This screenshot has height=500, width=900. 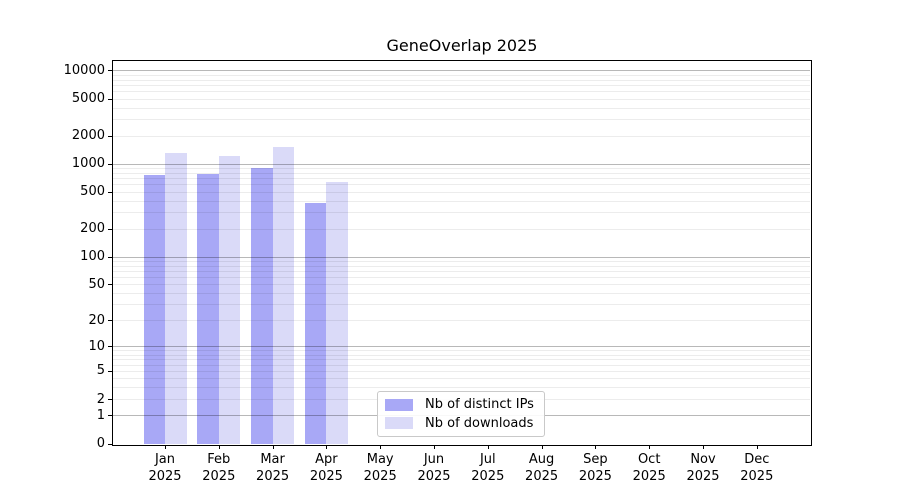 What do you see at coordinates (649, 468) in the screenshot?
I see `x-tick-label: Oct 2025` at bounding box center [649, 468].